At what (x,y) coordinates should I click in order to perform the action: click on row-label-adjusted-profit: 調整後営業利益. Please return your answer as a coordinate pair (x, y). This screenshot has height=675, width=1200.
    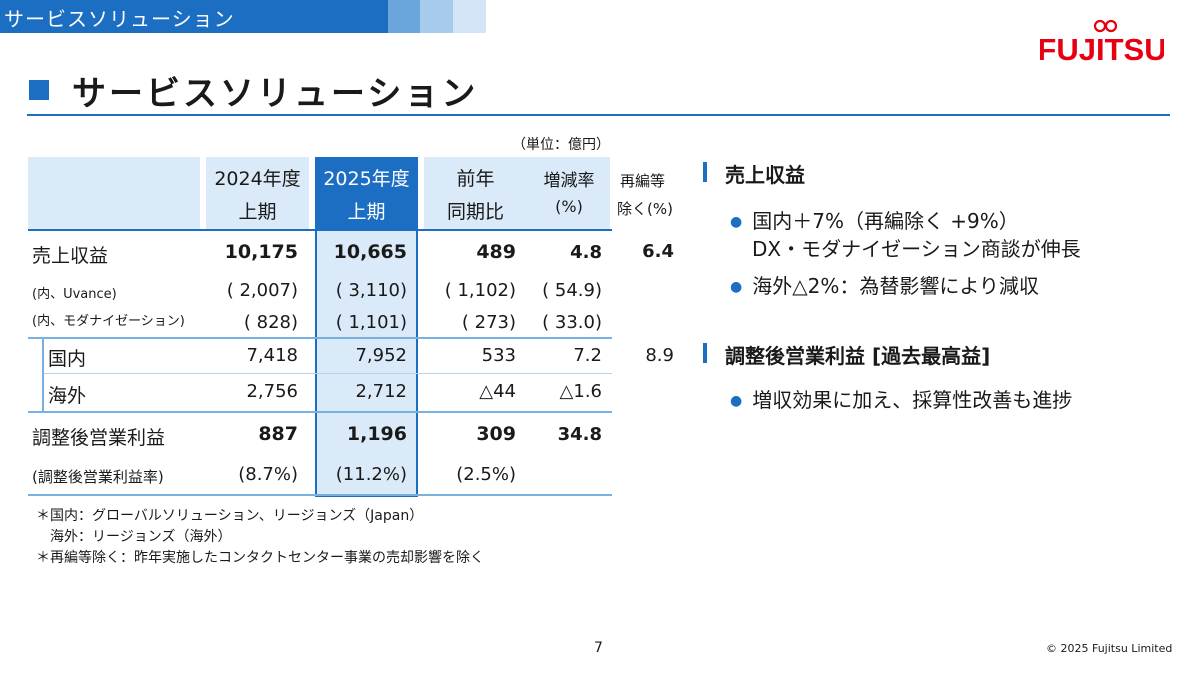
    Looking at the image, I should click on (99, 438).